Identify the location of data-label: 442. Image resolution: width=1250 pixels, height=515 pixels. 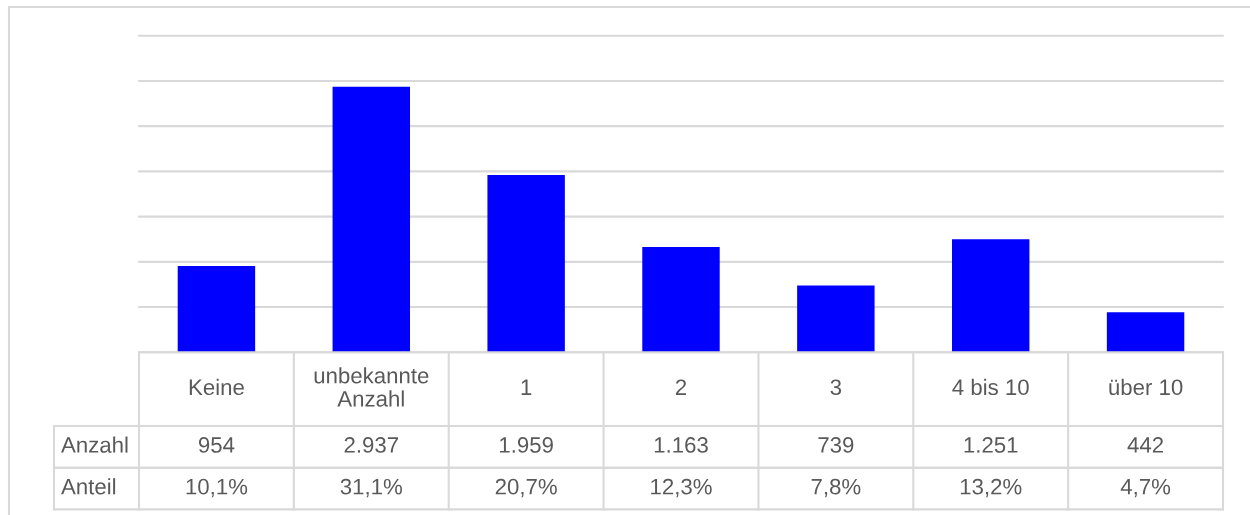
(1145, 445).